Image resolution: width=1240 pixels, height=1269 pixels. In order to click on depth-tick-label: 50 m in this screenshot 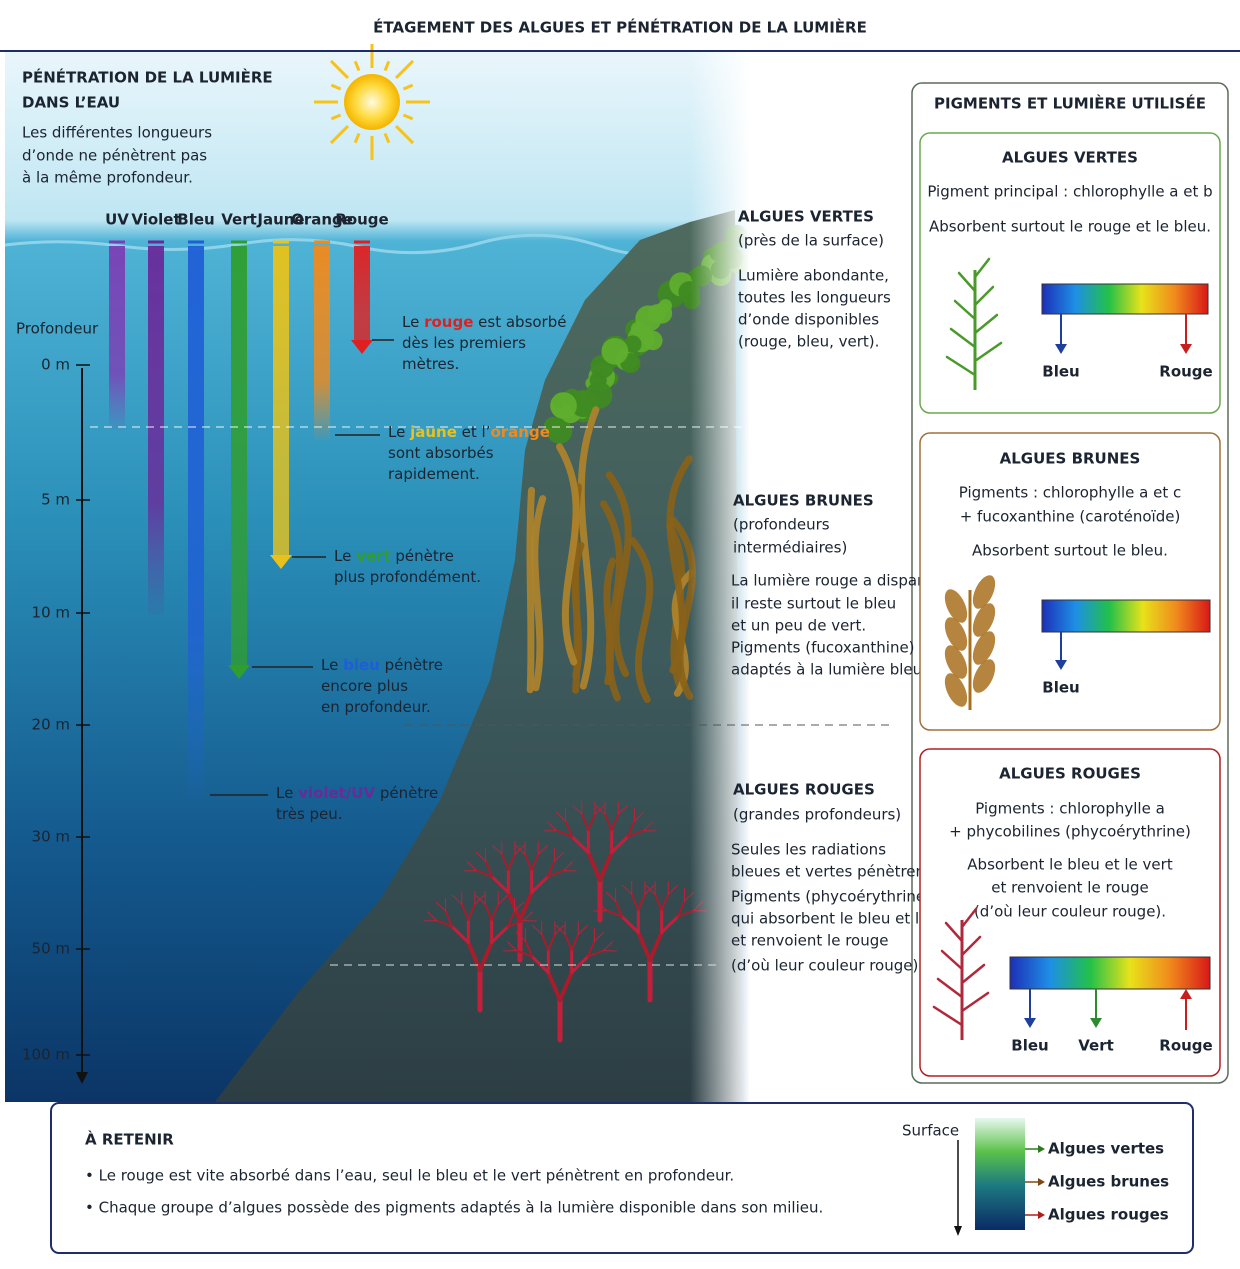, I will do `click(51, 949)`.